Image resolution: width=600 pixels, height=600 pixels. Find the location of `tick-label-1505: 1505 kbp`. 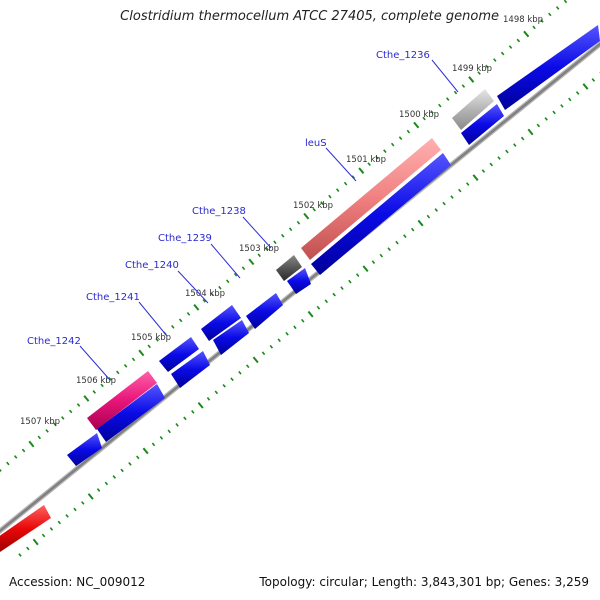

tick-label-1505: 1505 kbp is located at coordinates (151, 338).